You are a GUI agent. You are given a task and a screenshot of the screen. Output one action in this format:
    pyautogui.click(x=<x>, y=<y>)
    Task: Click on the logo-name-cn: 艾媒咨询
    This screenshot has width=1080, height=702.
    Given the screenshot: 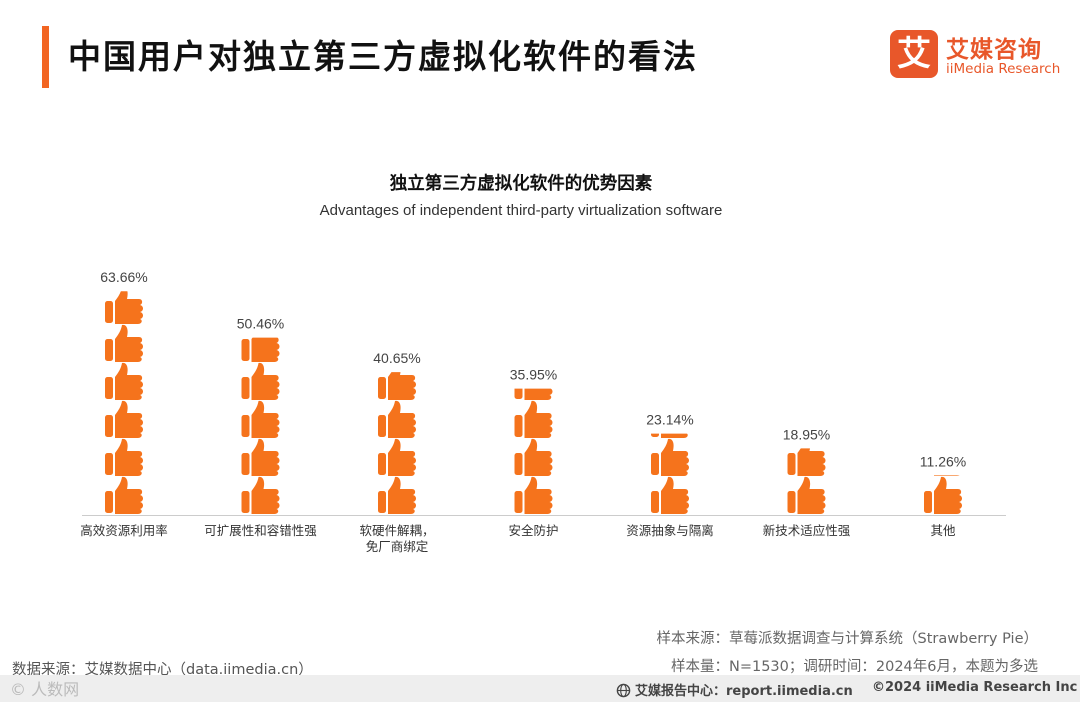 What is the action you would take?
    pyautogui.click(x=994, y=50)
    